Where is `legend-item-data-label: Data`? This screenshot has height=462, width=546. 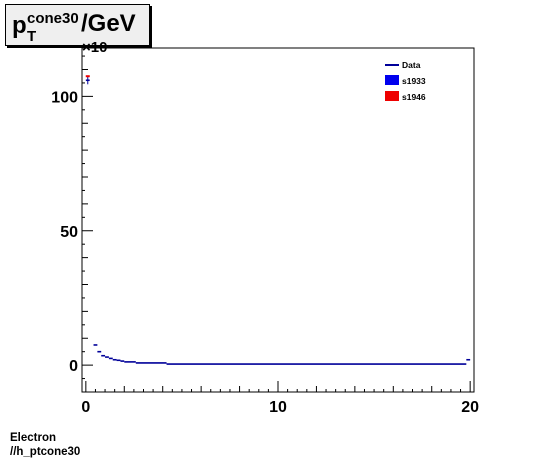
legend-item-data-label: Data is located at coordinates (411, 65).